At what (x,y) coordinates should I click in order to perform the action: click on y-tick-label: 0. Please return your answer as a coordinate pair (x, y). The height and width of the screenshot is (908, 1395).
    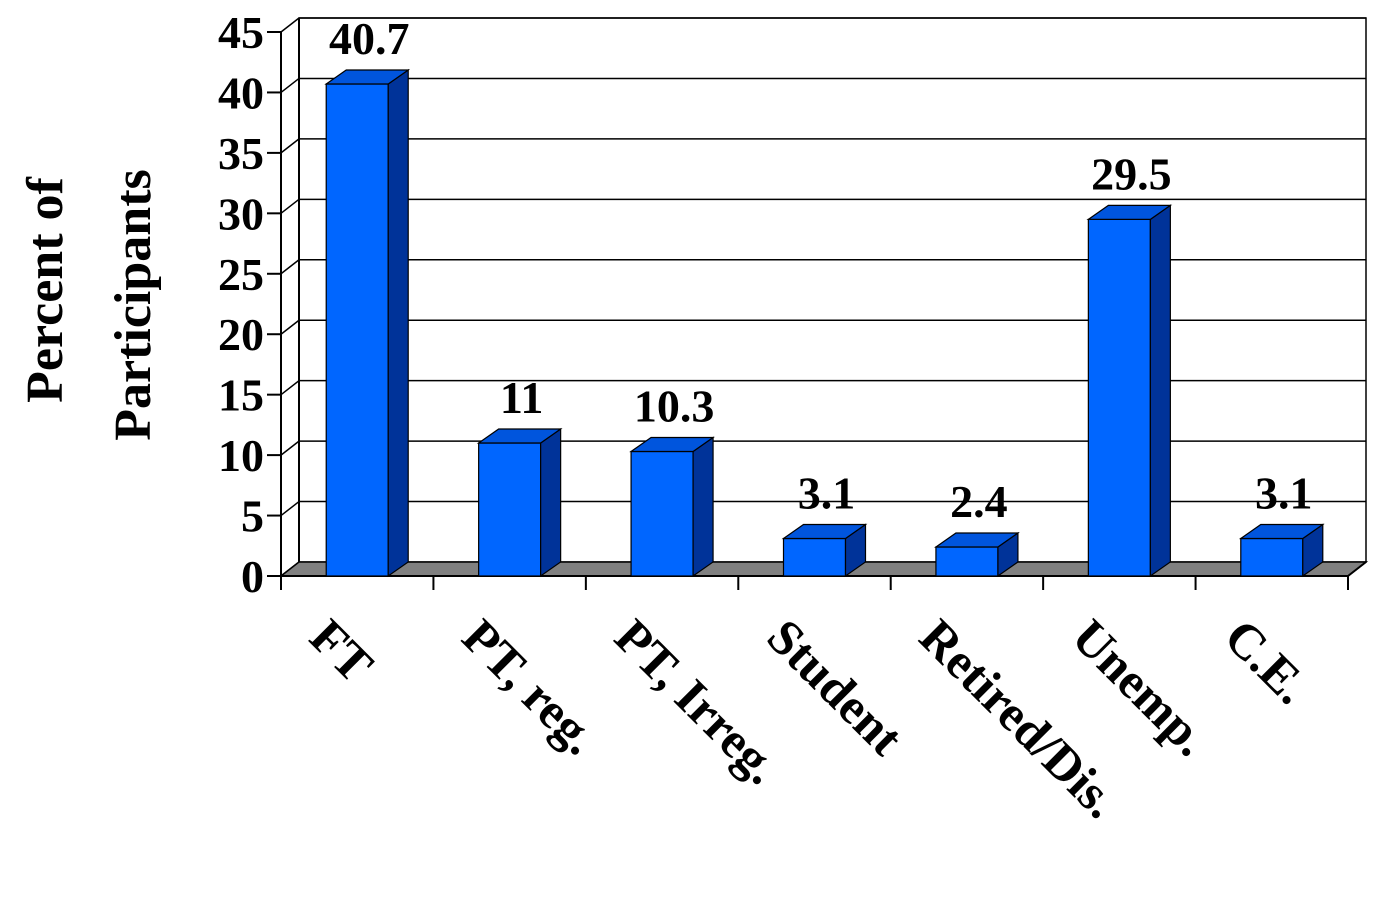
    Looking at the image, I should click on (252, 576).